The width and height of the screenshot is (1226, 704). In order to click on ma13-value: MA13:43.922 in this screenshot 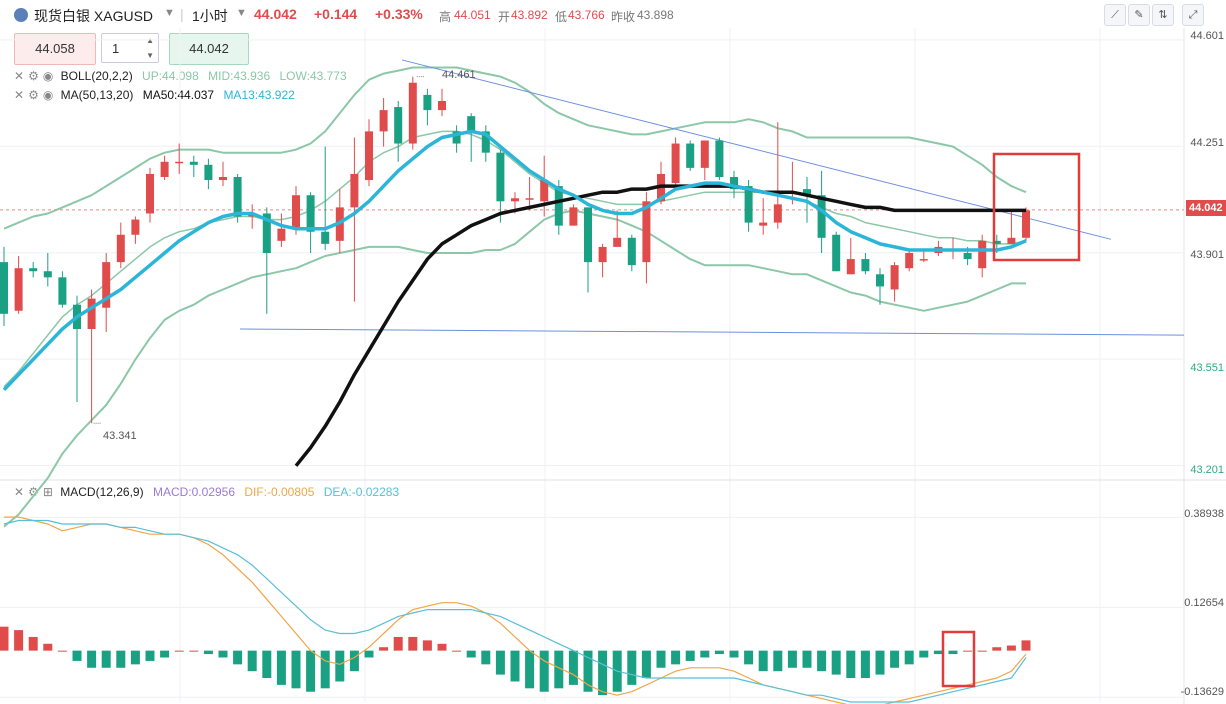, I will do `click(259, 95)`.